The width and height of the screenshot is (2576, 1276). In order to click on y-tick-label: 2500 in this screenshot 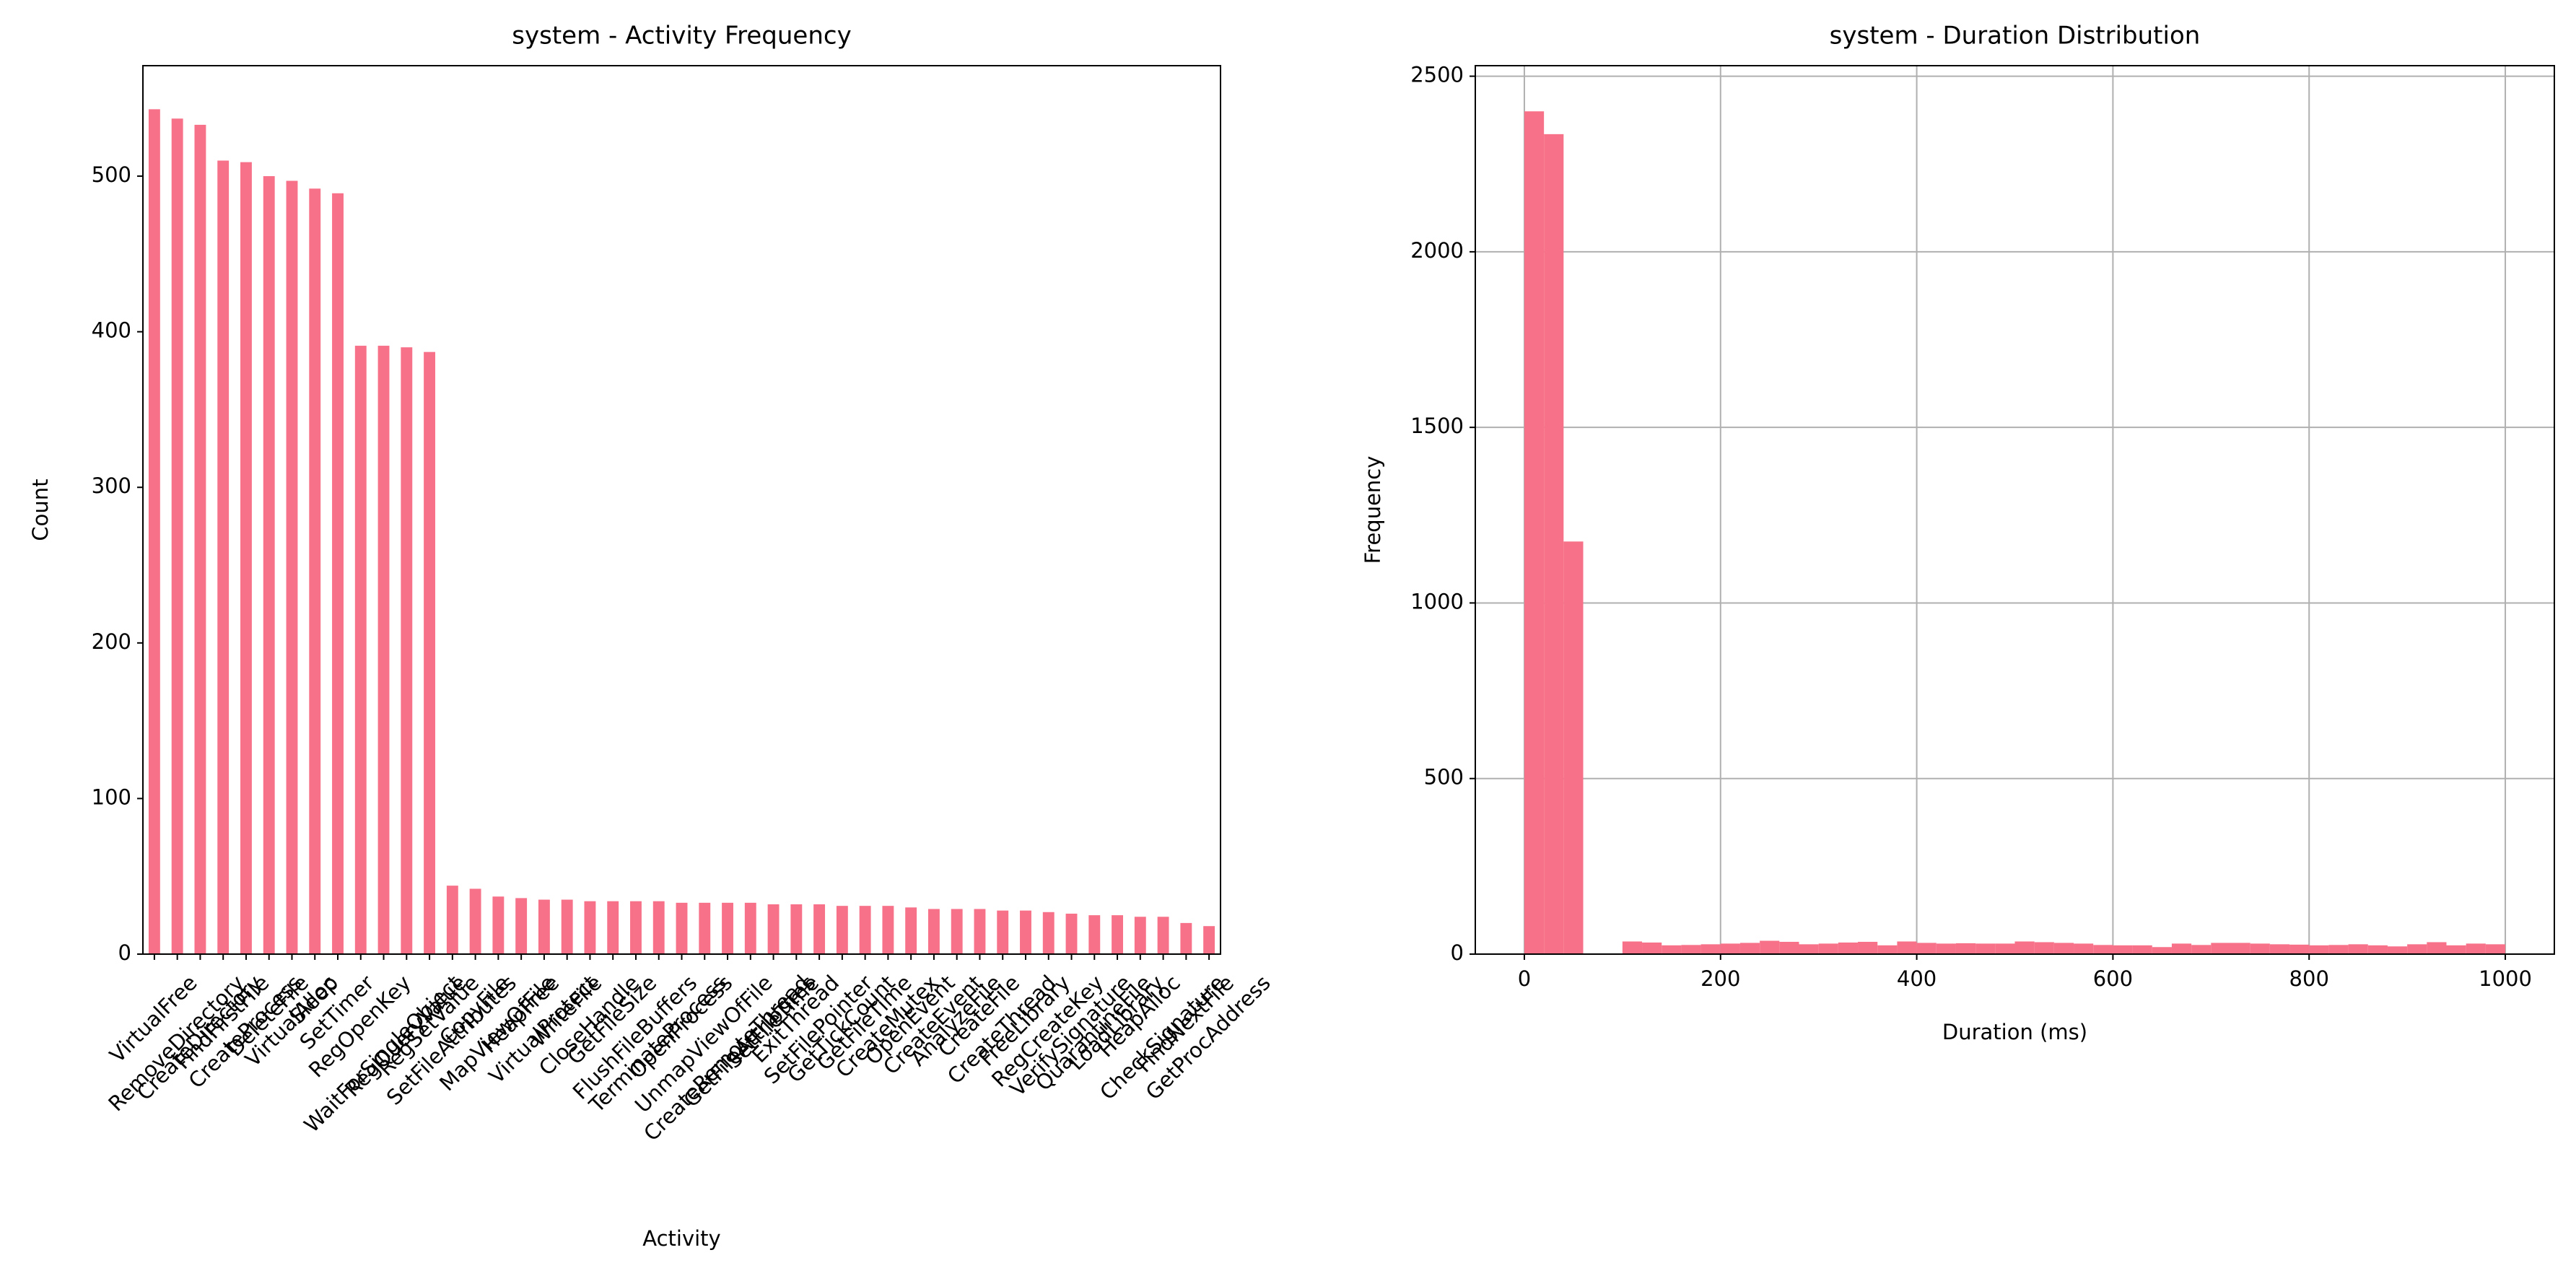, I will do `click(1437, 75)`.